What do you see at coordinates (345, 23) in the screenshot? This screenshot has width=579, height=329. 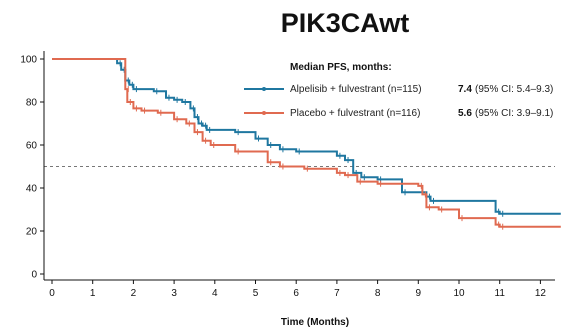 I see `chart-title: PIK3CAwt` at bounding box center [345, 23].